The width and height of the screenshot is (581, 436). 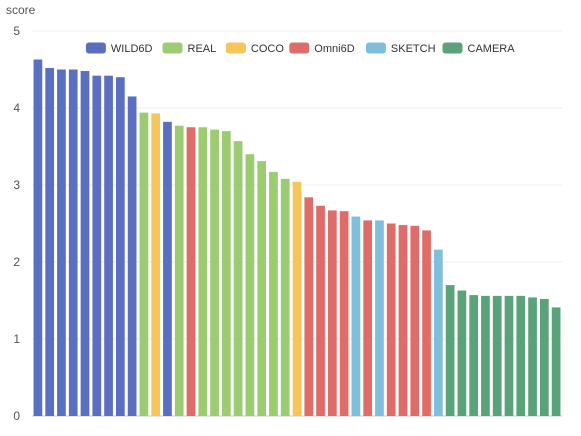 I want to click on y-tick-label: 1, so click(x=16, y=339).